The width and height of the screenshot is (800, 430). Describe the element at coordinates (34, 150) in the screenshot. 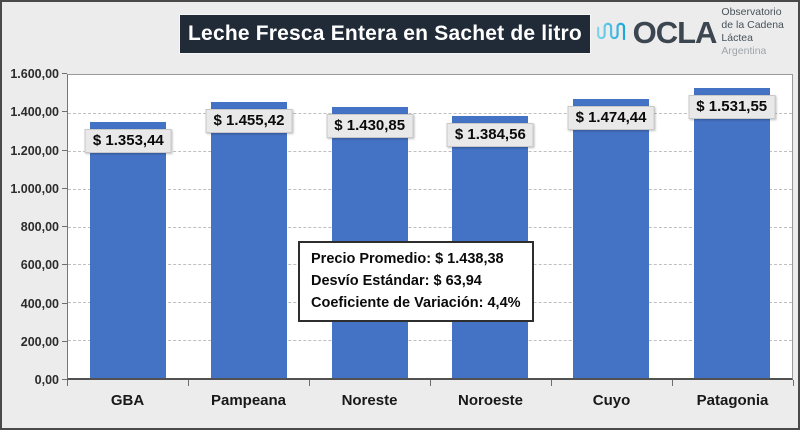

I see `y-tick-label: 1.200,00` at that location.